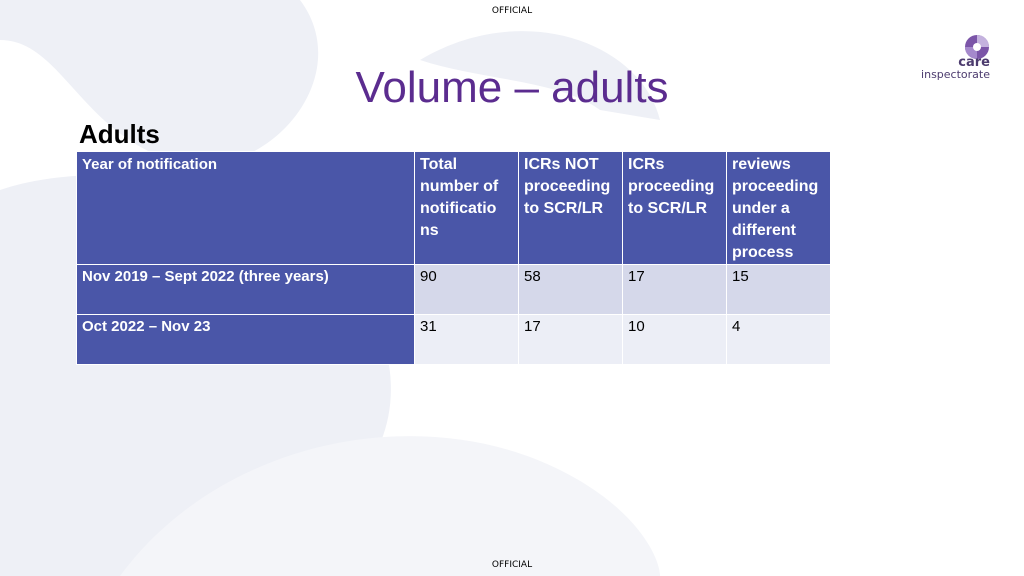 The height and width of the screenshot is (576, 1024). Describe the element at coordinates (512, 87) in the screenshot. I see `slide-title: Volume – adults` at that location.